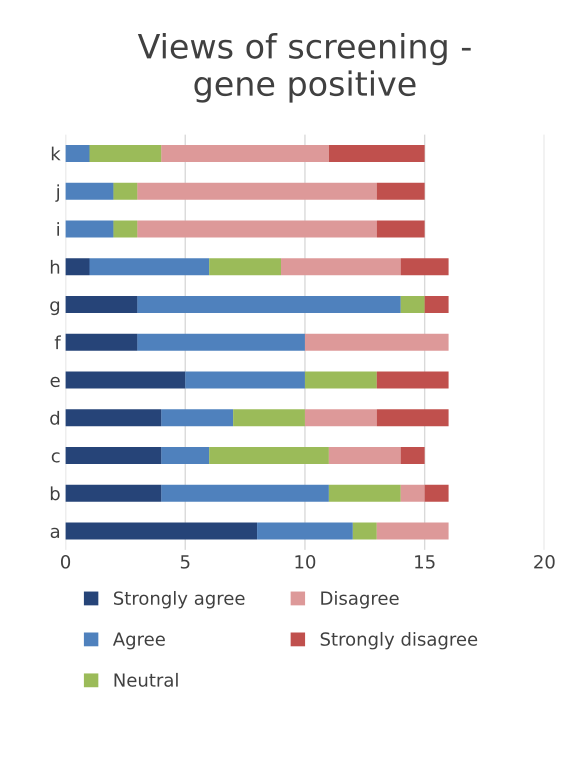 The image size is (570, 769). Describe the element at coordinates (425, 562) in the screenshot. I see `x-tick-label: 15` at that location.